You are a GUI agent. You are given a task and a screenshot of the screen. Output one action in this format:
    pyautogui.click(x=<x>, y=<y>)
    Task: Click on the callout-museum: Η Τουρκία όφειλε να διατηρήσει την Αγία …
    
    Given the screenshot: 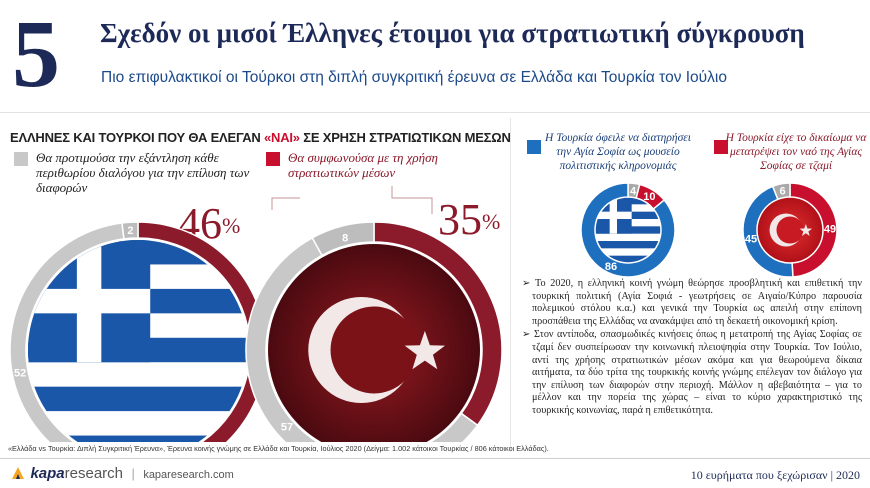 What is the action you would take?
    pyautogui.click(x=618, y=152)
    